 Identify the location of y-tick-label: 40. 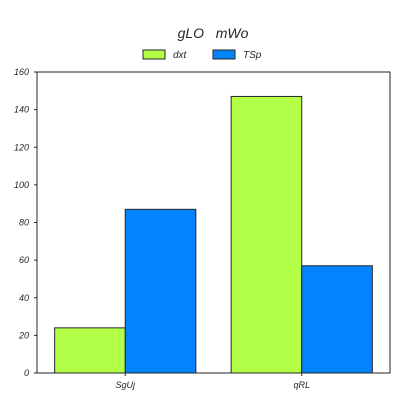
(24, 298).